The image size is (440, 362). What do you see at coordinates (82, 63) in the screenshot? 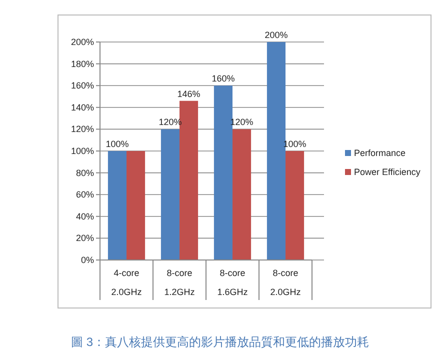
I see `y-tick-label: 180%` at bounding box center [82, 63].